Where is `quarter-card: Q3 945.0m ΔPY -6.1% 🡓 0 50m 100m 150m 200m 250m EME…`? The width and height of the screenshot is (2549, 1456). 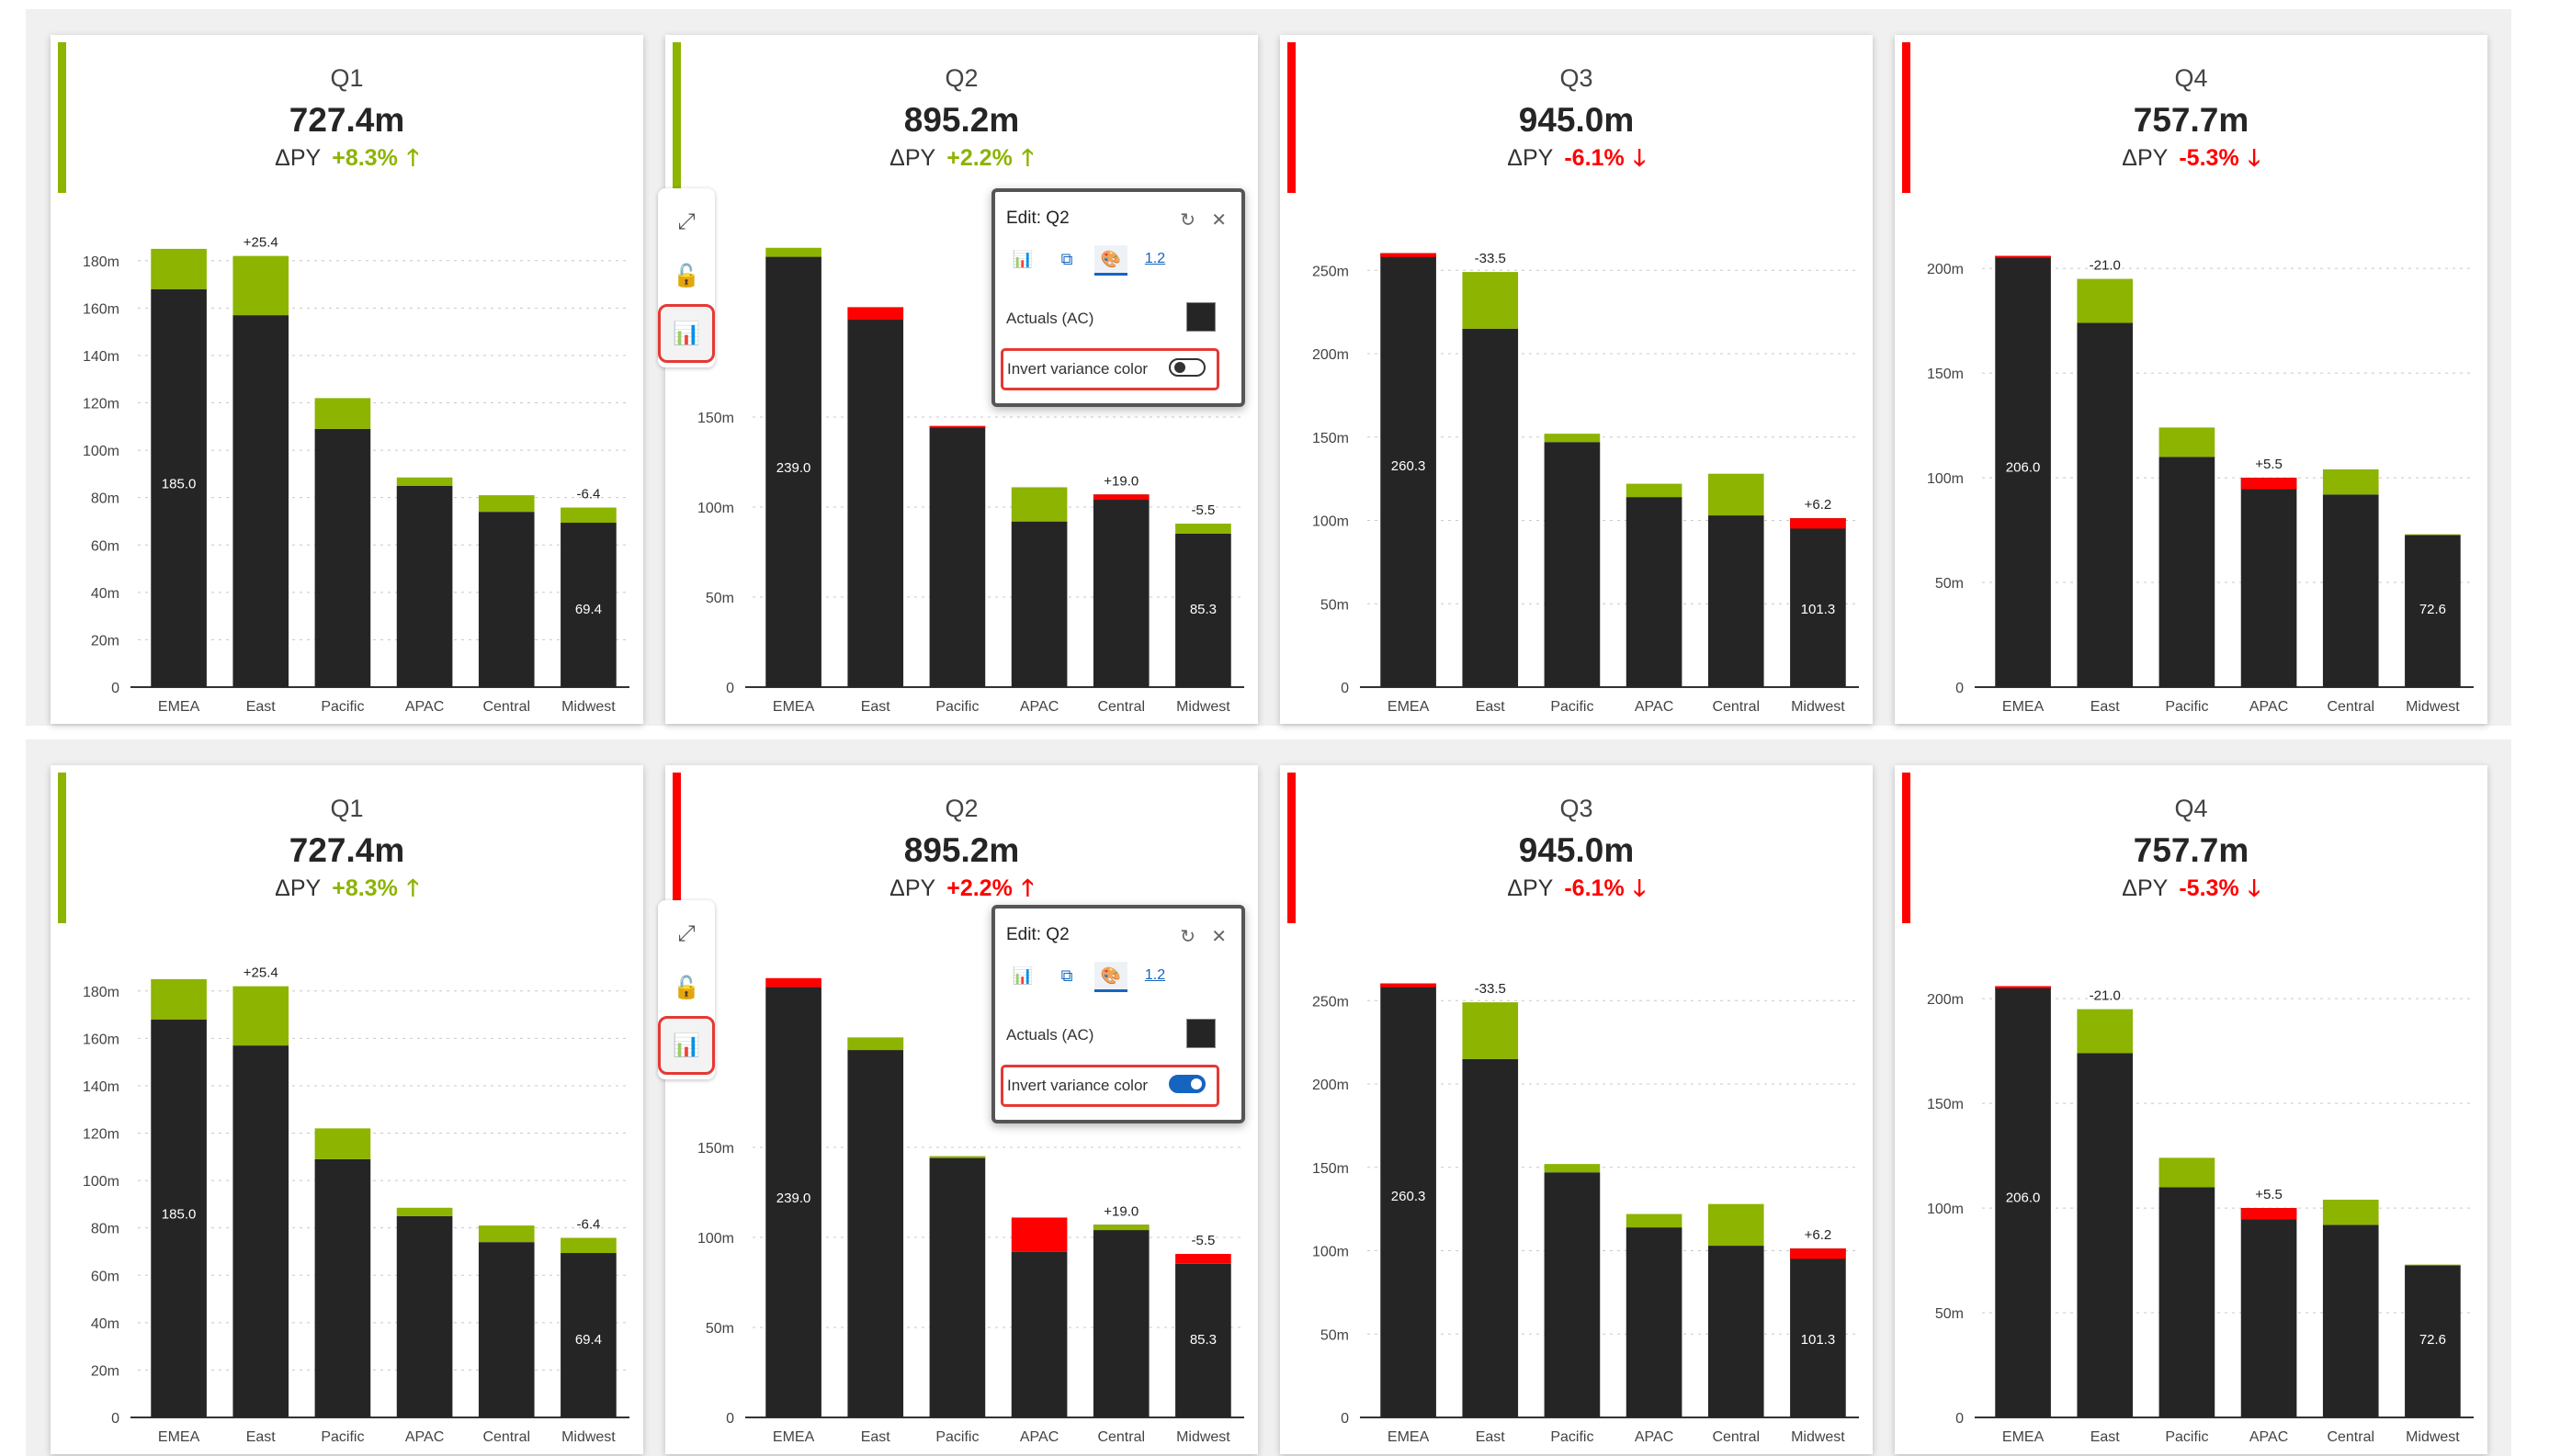
quarter-card: Q3 945.0m ΔPY -6.1% 🡓 0 50m 100m 150m 200m 250m EME… is located at coordinates (1576, 1109).